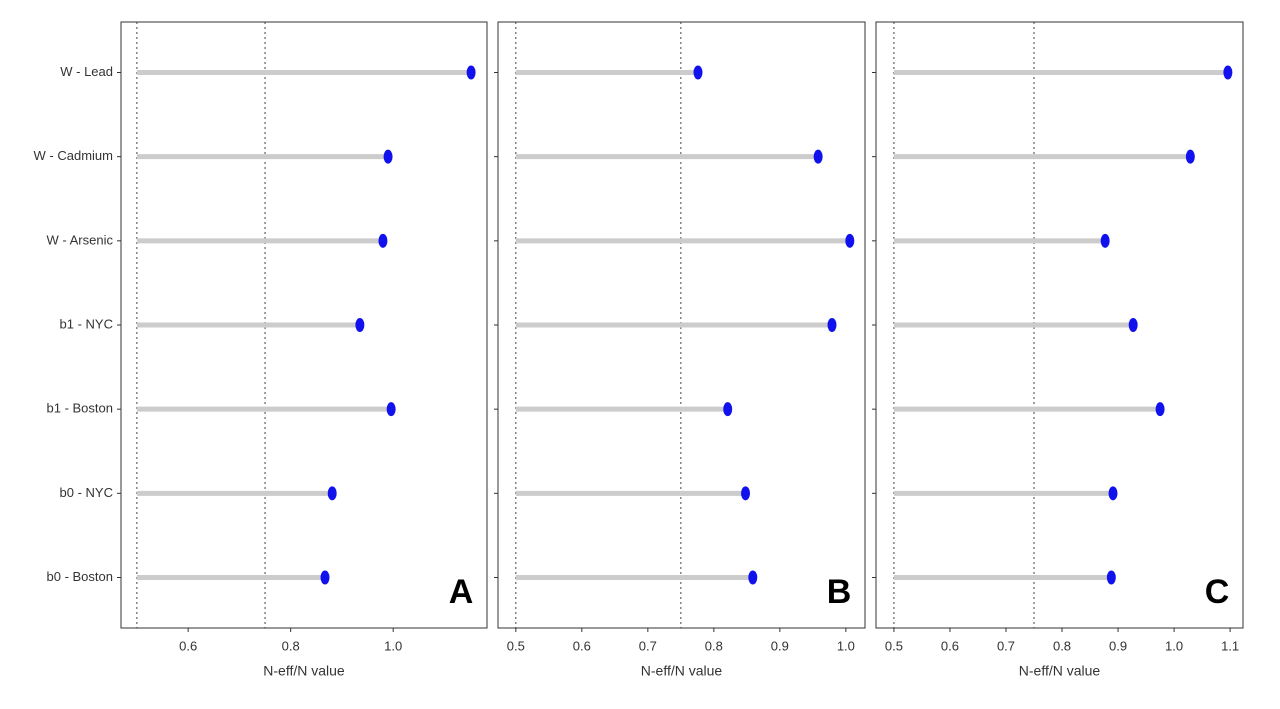  I want to click on panel-label: C, so click(1217, 592).